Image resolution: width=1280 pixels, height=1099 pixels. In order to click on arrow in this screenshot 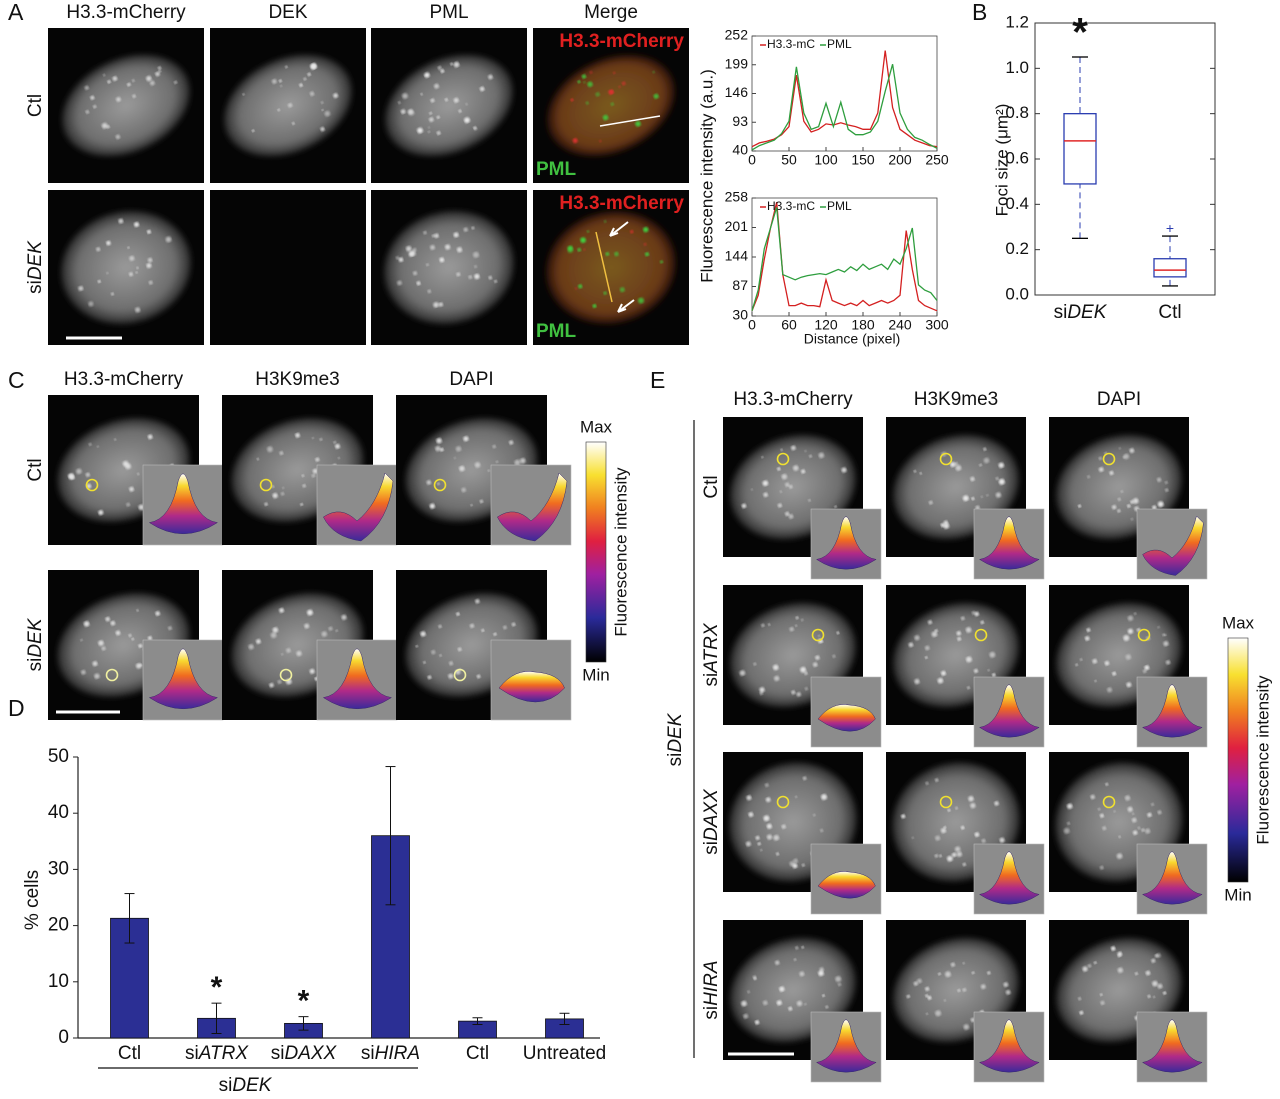, I will do `click(626, 306)`.